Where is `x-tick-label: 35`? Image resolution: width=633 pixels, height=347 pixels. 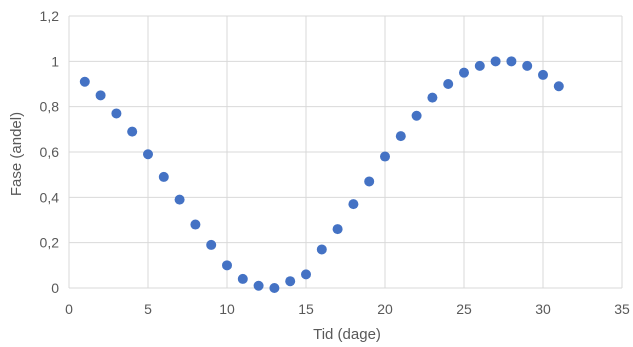
x-tick-label: 35 is located at coordinates (622, 309).